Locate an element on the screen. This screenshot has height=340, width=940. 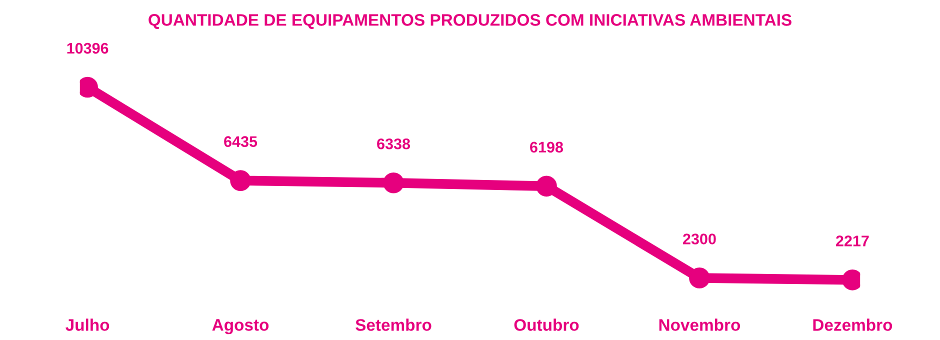
x-tick-label: Dezembro is located at coordinates (852, 324).